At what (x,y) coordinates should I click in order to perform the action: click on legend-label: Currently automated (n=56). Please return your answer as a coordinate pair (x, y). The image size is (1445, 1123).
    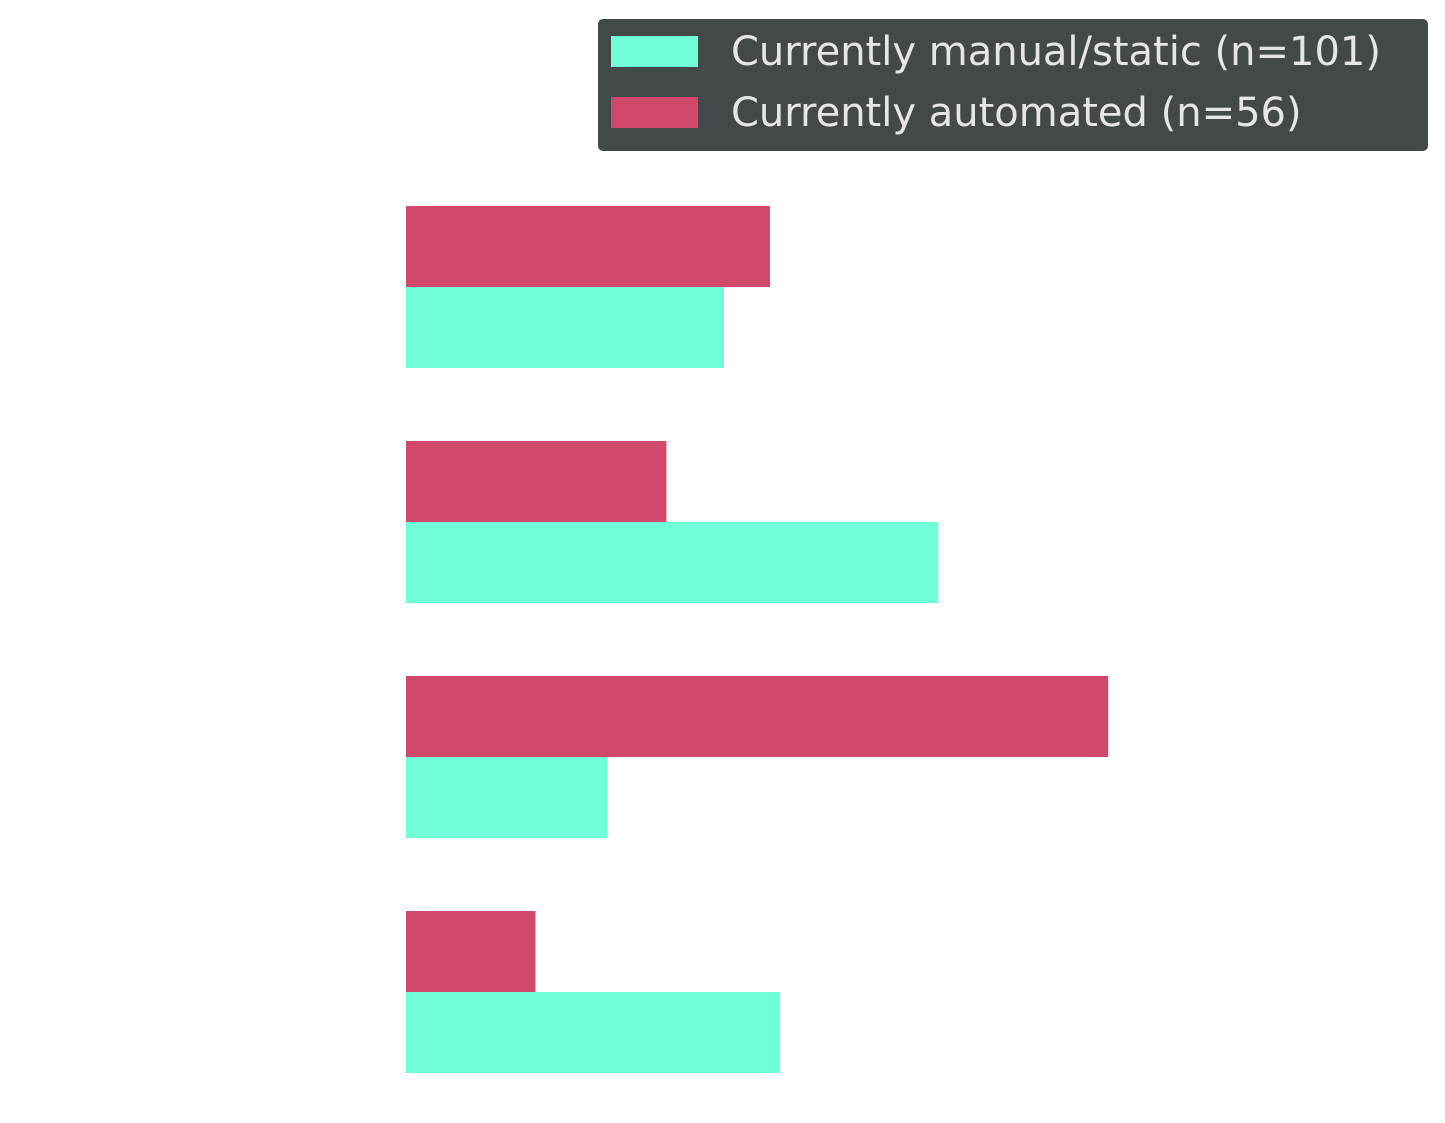
    Looking at the image, I should click on (1016, 113).